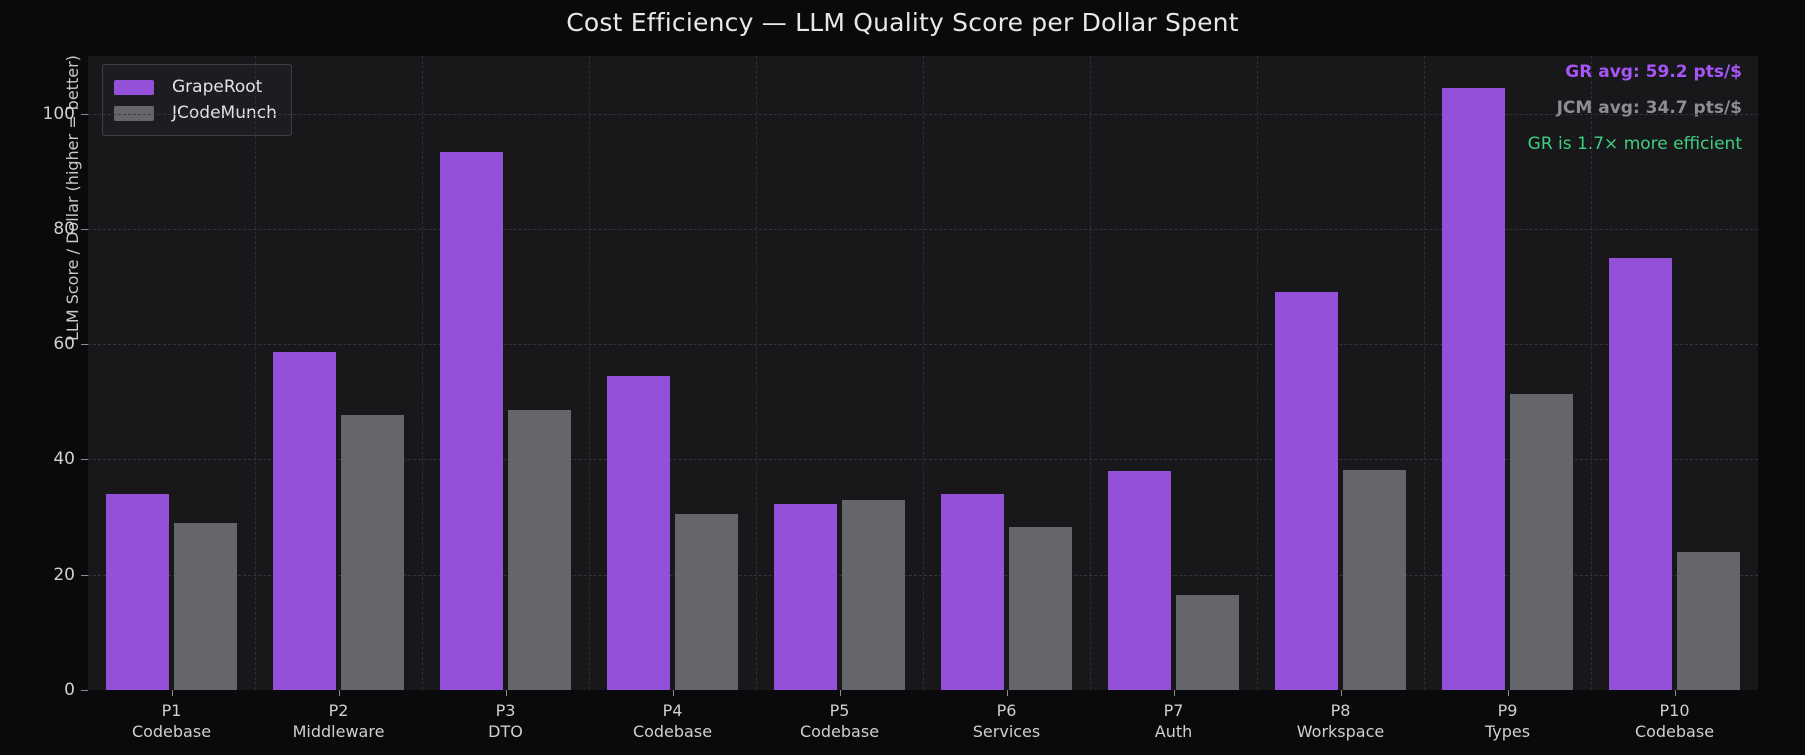  I want to click on x-tick-label: P5 Codebase, so click(840, 721).